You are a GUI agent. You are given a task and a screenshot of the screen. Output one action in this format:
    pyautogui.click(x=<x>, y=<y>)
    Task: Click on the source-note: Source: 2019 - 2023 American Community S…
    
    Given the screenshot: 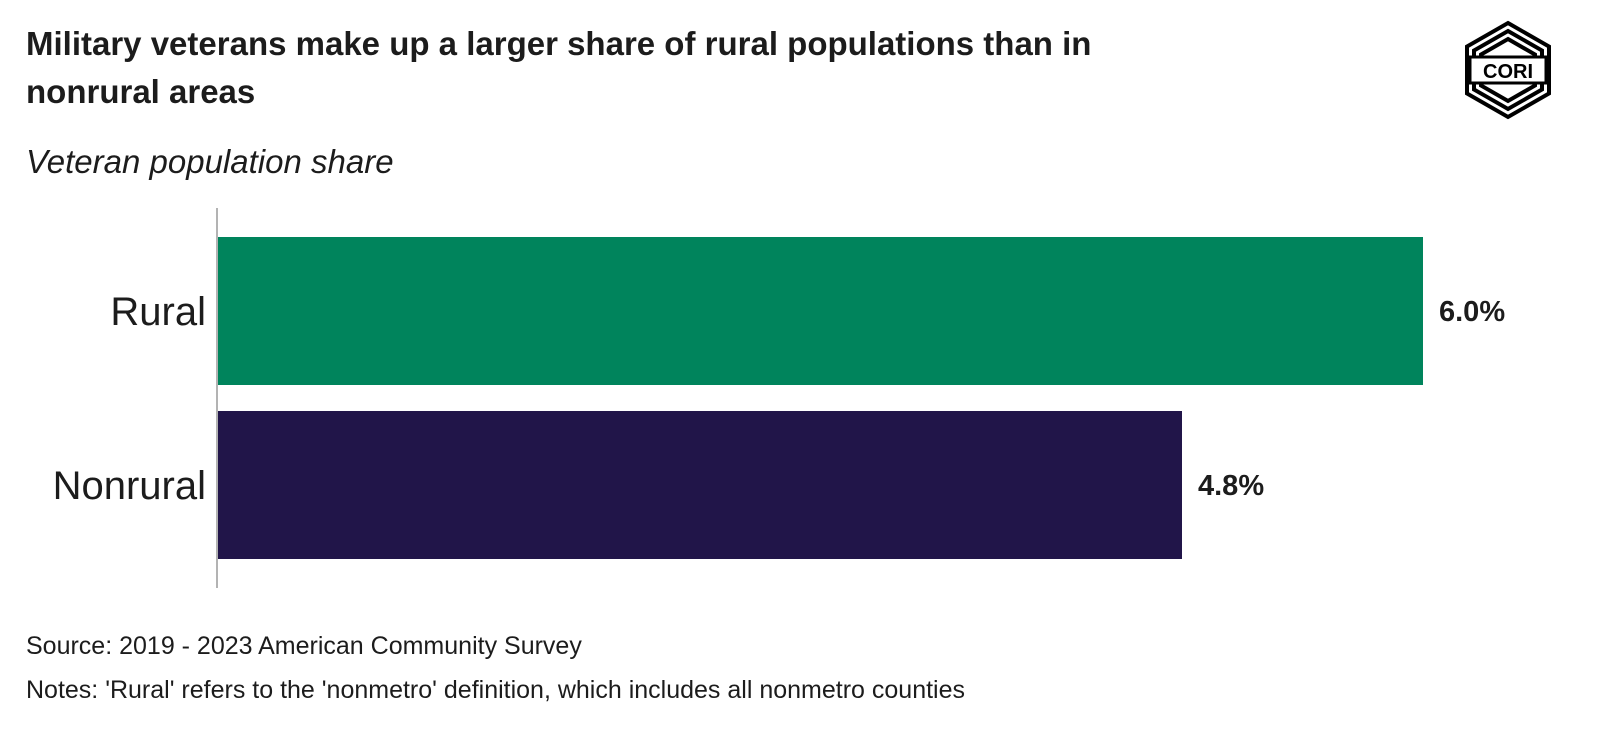 What is the action you would take?
    pyautogui.click(x=304, y=646)
    